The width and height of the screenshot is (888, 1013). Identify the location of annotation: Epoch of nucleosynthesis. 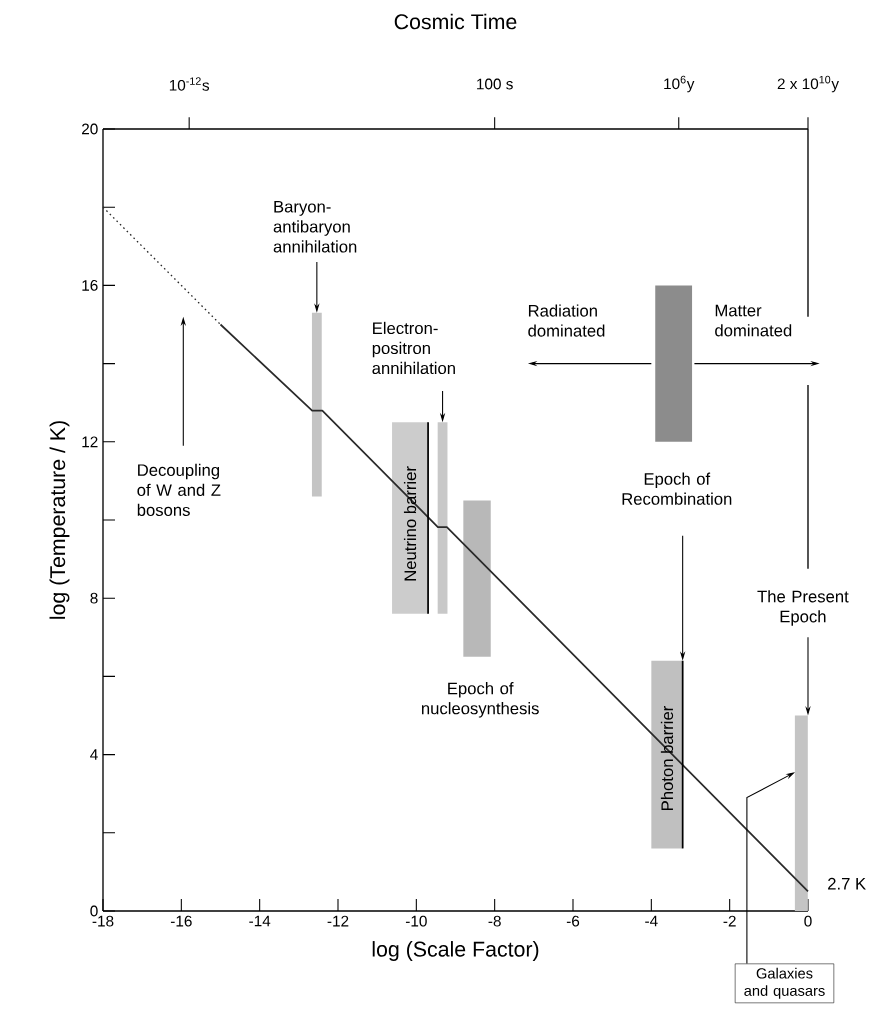
(480, 700).